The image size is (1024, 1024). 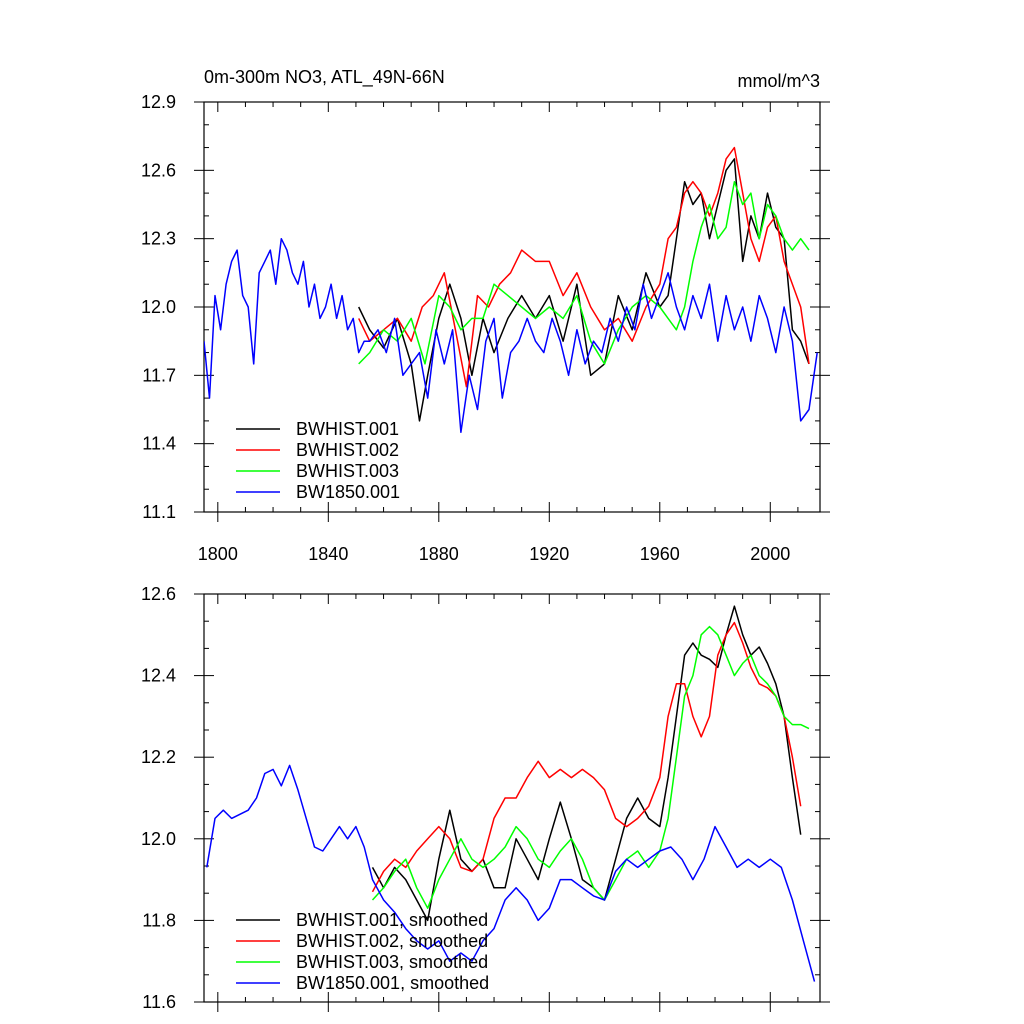 I want to click on legend-label: BWHIST.002, smoothed, so click(x=392, y=941).